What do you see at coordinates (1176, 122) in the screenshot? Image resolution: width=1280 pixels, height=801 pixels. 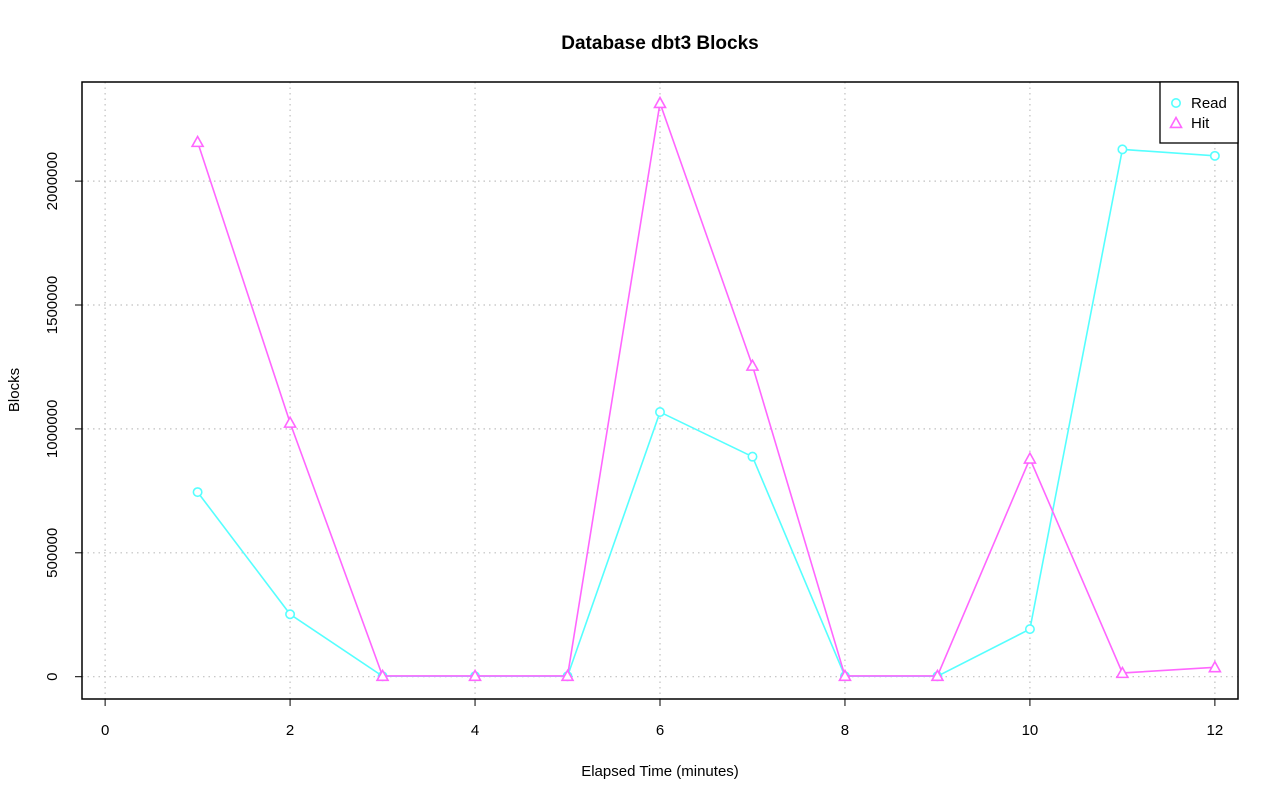 I see `legend-marker-hit` at bounding box center [1176, 122].